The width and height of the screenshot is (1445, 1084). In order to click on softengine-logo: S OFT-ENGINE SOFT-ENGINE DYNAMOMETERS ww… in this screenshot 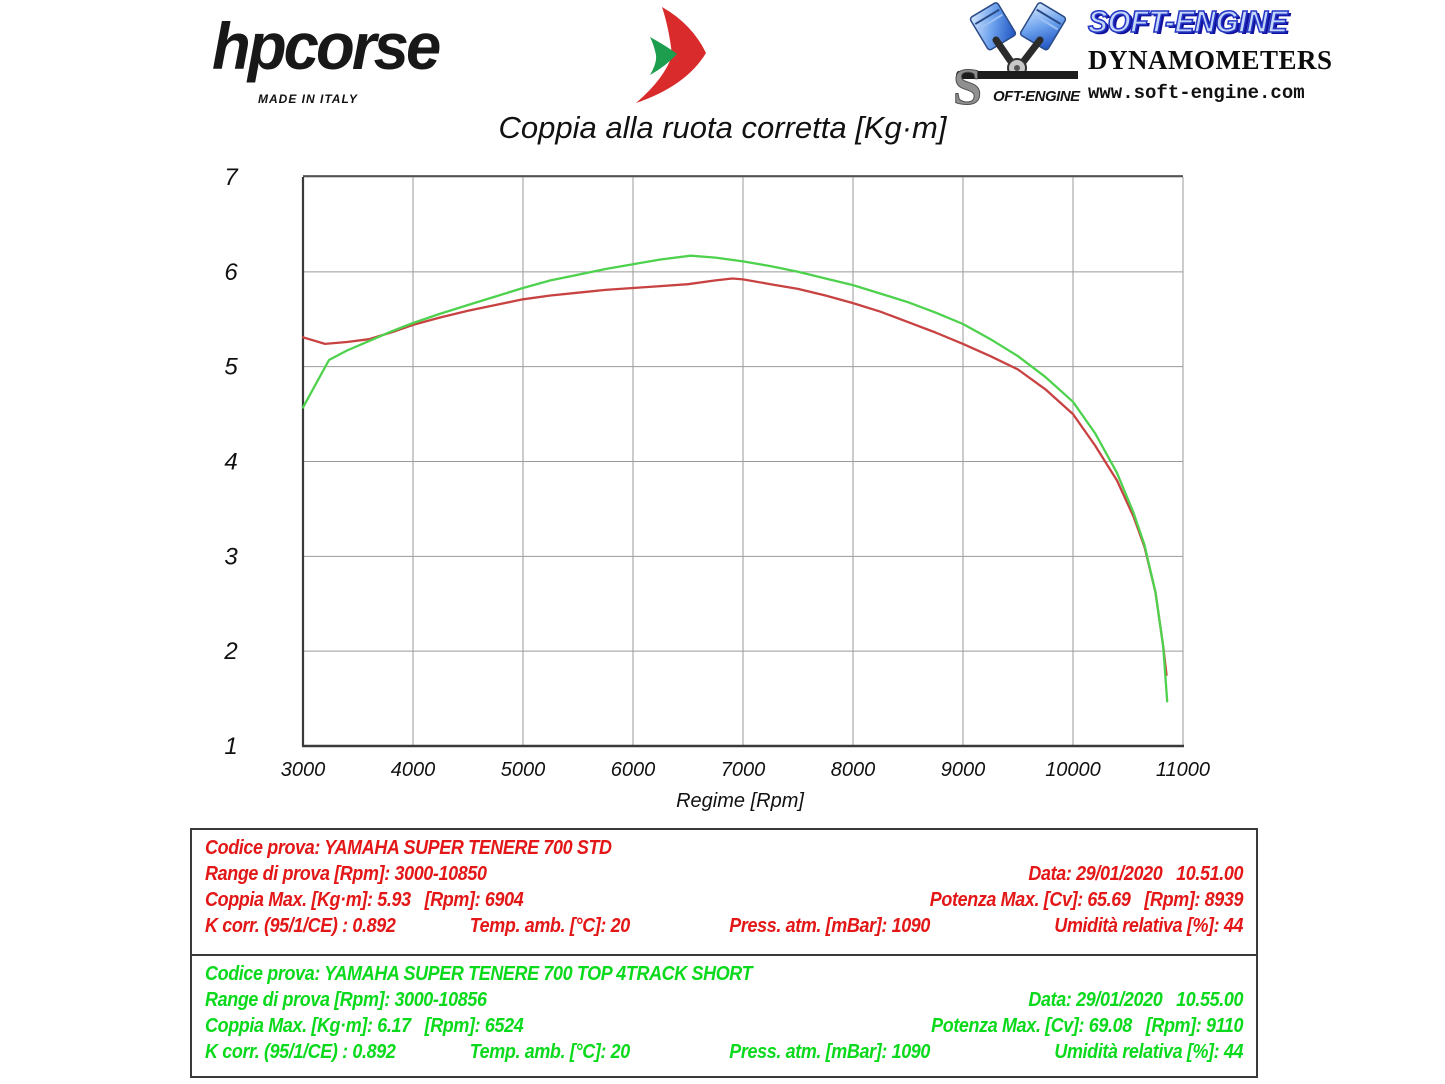, I will do `click(1142, 56)`.